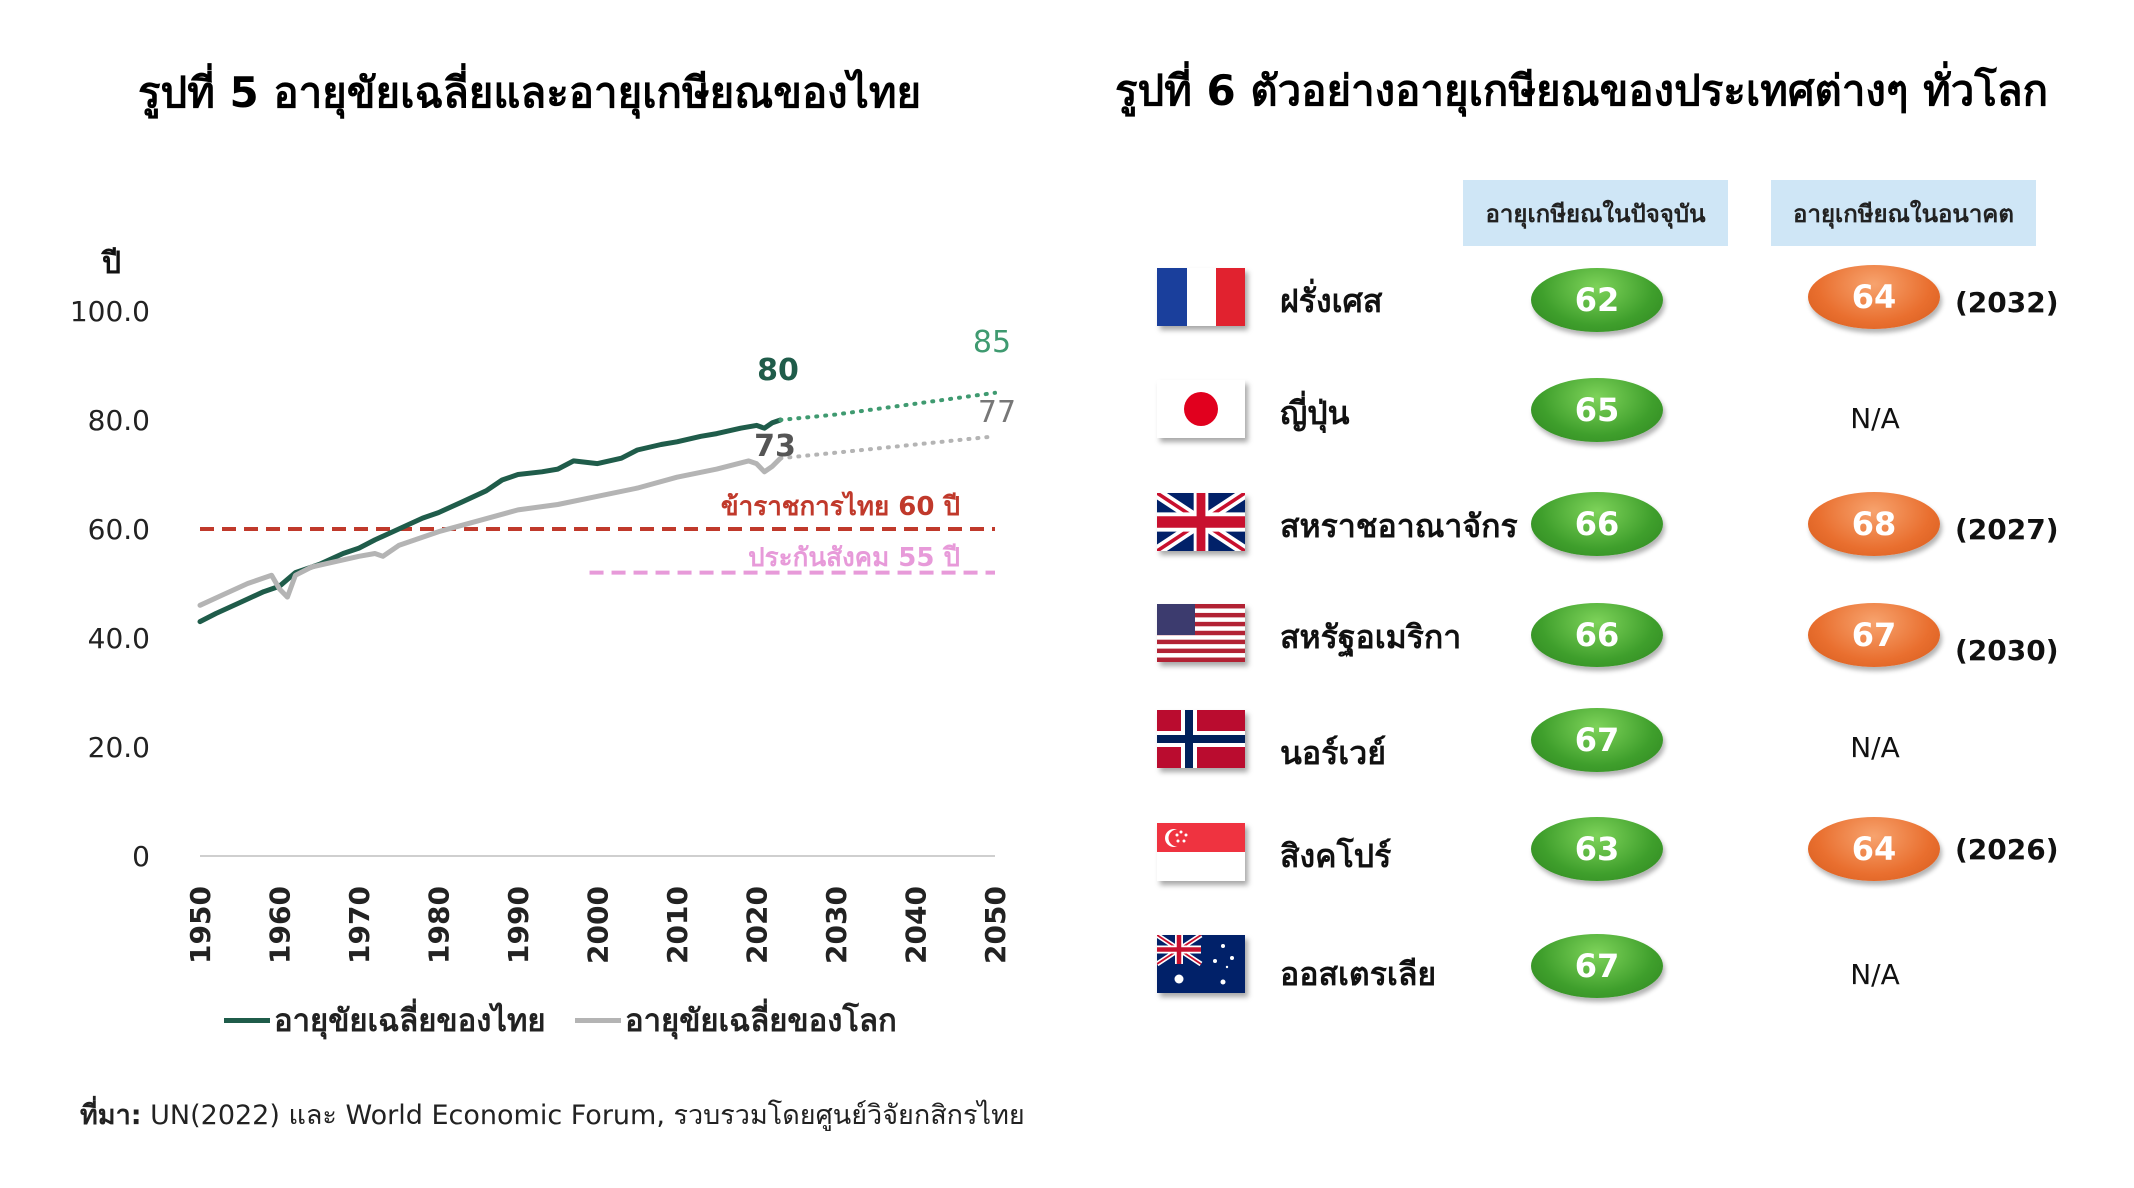 This screenshot has height=1188, width=2134. What do you see at coordinates (1903, 213) in the screenshot?
I see `header-future-retirement-age: อายุเกษียณในอนาคต` at bounding box center [1903, 213].